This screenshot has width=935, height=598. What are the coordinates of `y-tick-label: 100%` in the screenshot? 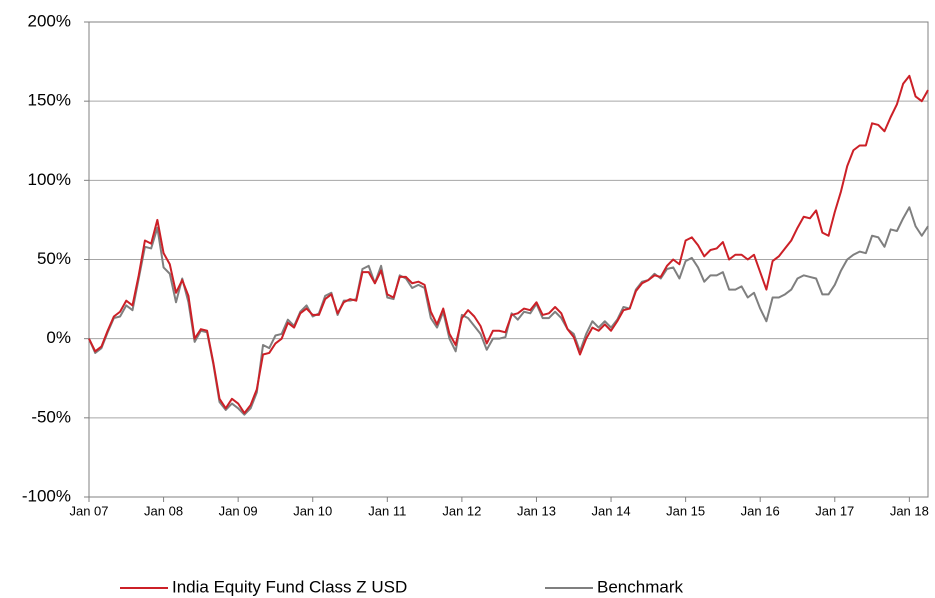 It's located at (49, 179).